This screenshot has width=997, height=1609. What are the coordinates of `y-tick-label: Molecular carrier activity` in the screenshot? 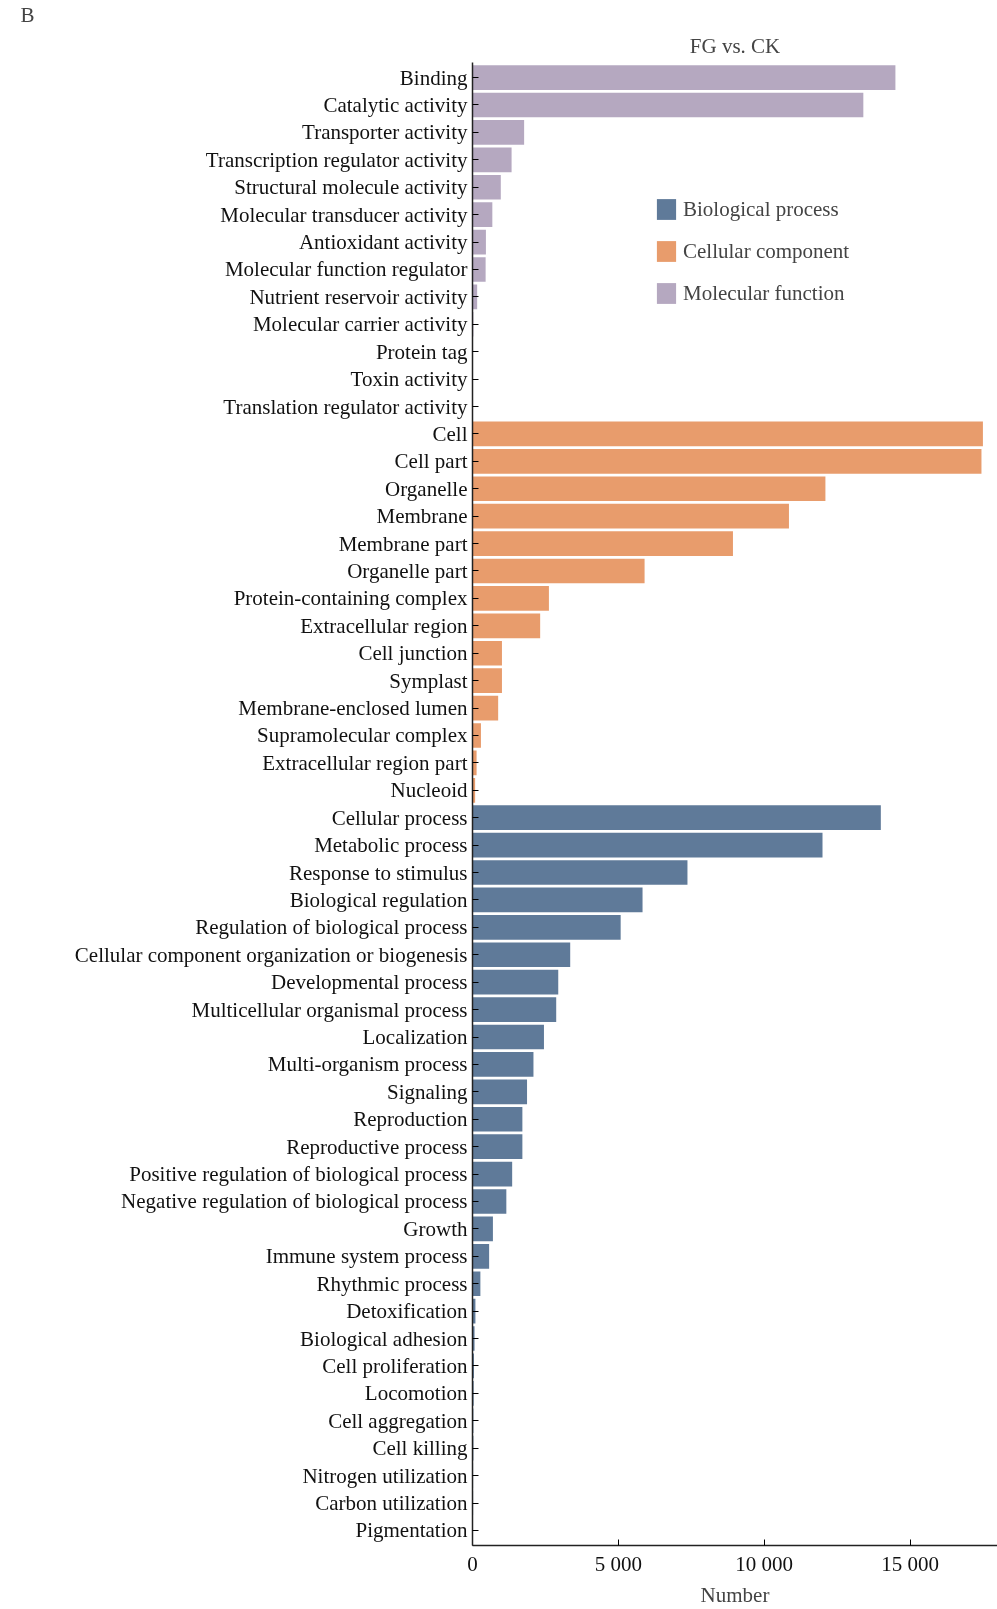 It's located at (360, 324).